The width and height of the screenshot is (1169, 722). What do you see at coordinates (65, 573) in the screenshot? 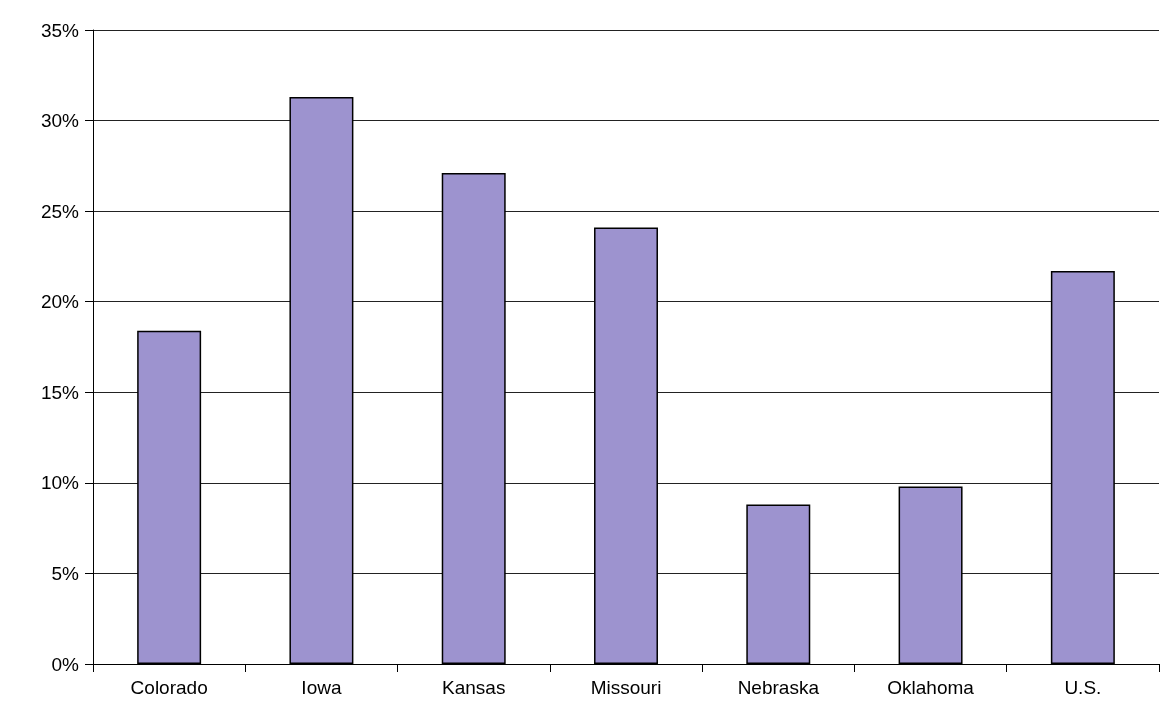
I see `y-tick-label: 5%` at bounding box center [65, 573].